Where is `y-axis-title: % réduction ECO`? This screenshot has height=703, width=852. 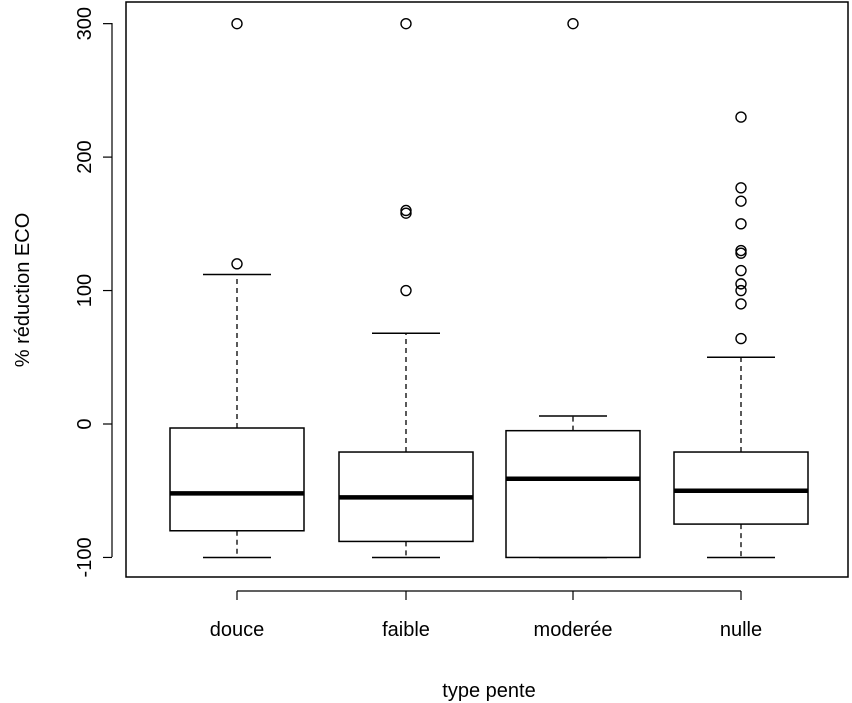
y-axis-title: % réduction ECO is located at coordinates (23, 290).